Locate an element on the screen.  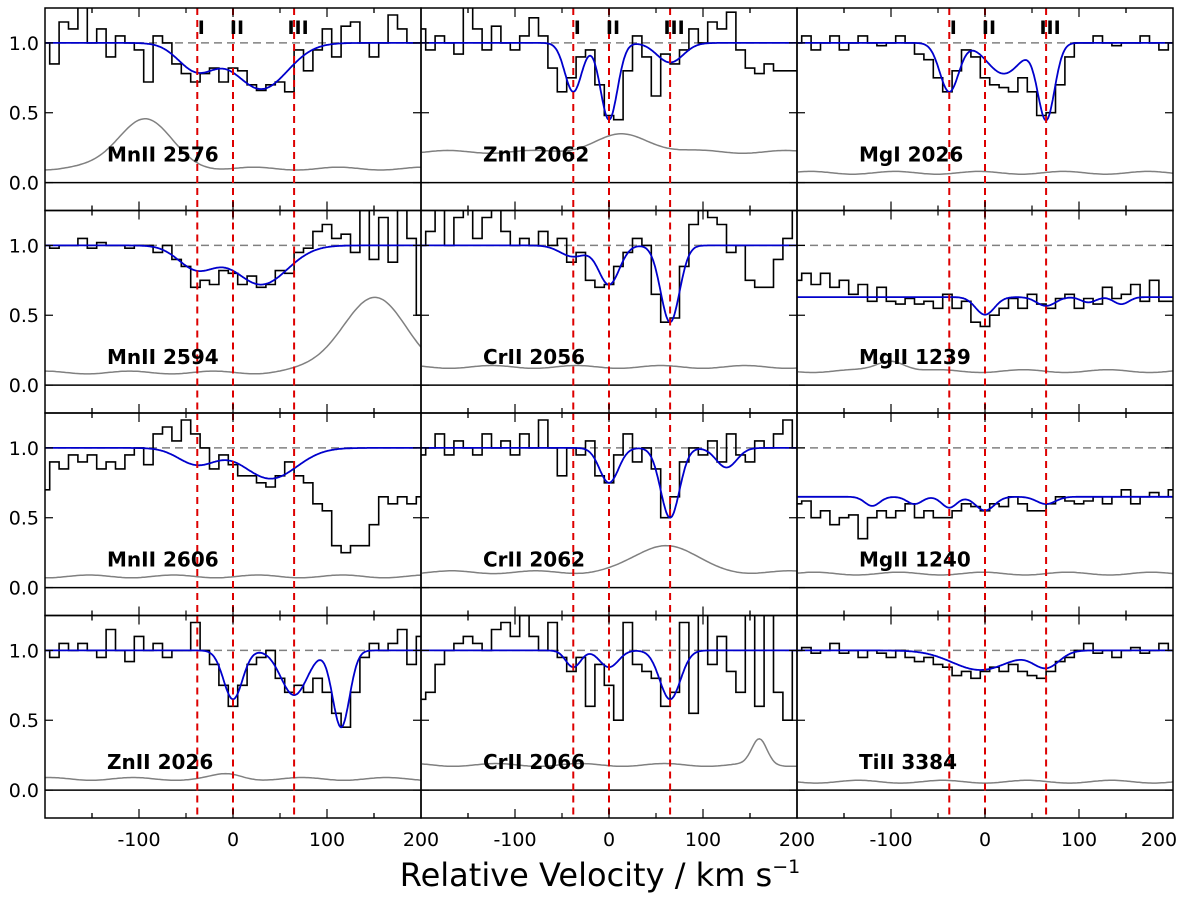
panel-mgii-1240: MgII 1240 is located at coordinates (985, 514).